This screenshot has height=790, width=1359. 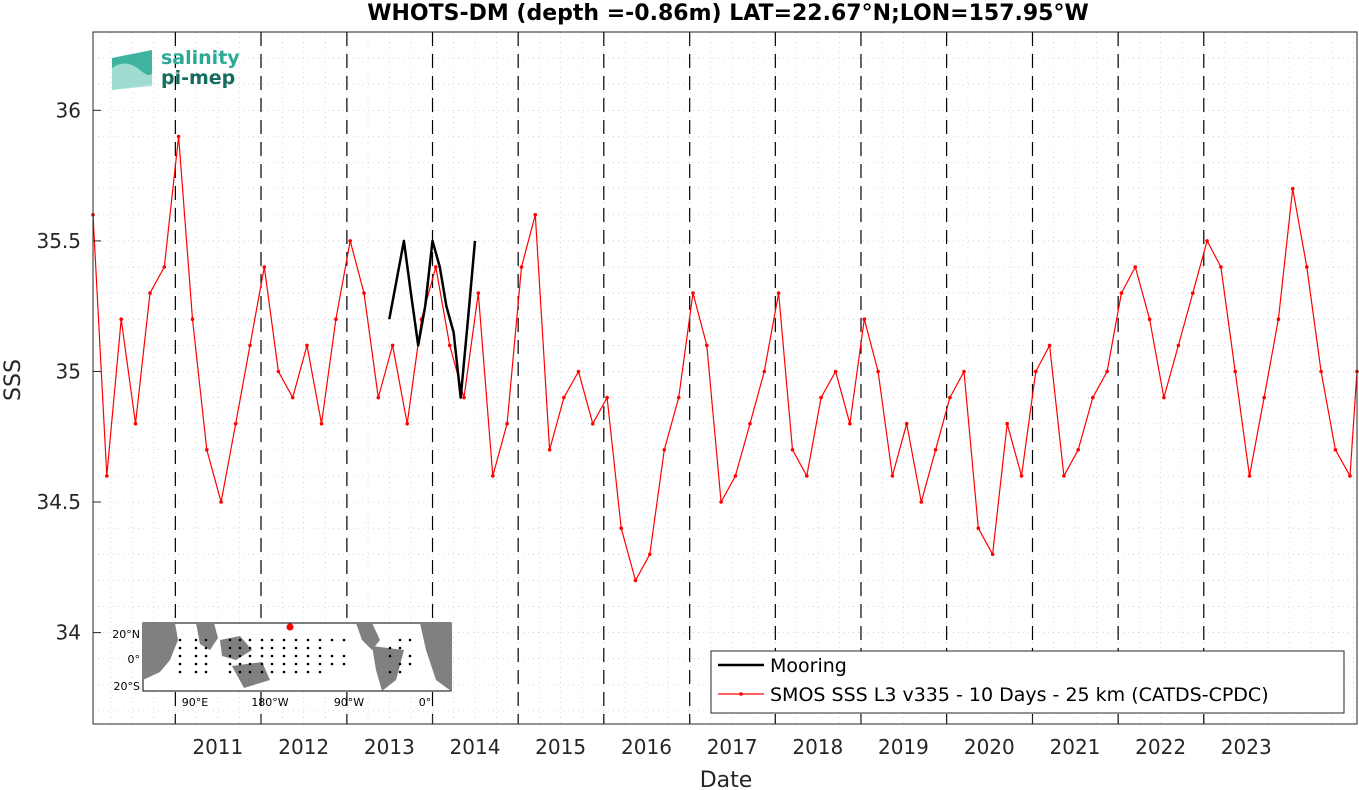 I want to click on y-tick-label: 35.5, so click(x=58, y=241).